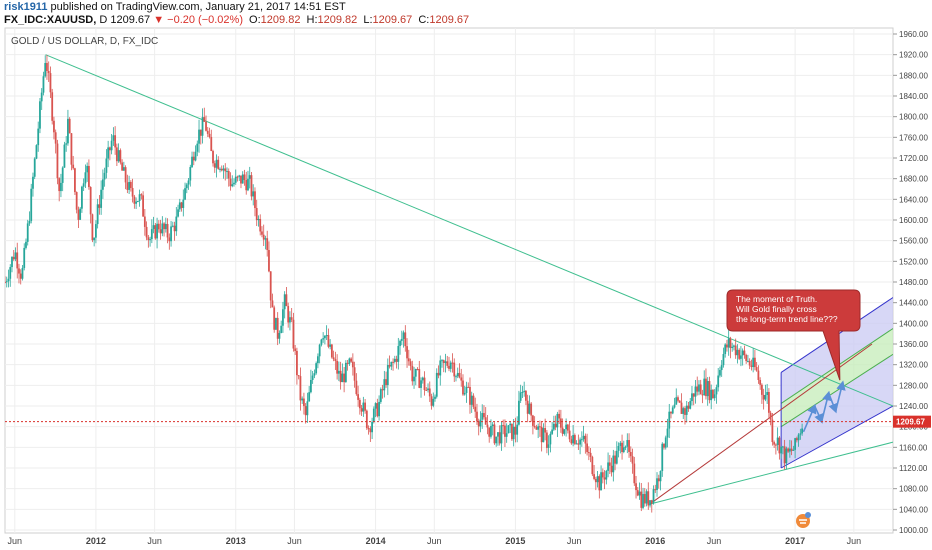  What do you see at coordinates (912, 421) in the screenshot?
I see `last-price-tag-bg` at bounding box center [912, 421].